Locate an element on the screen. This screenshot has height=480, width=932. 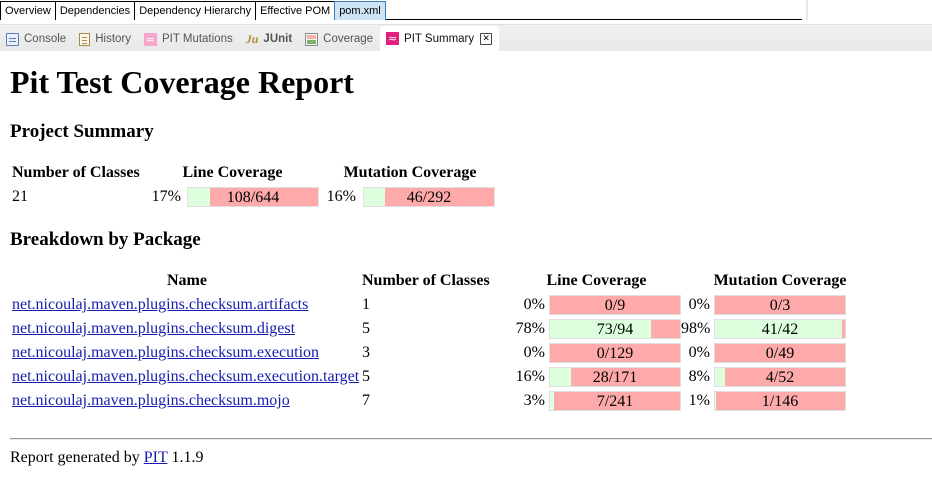
coverage-ratio: 0/49 is located at coordinates (780, 353).